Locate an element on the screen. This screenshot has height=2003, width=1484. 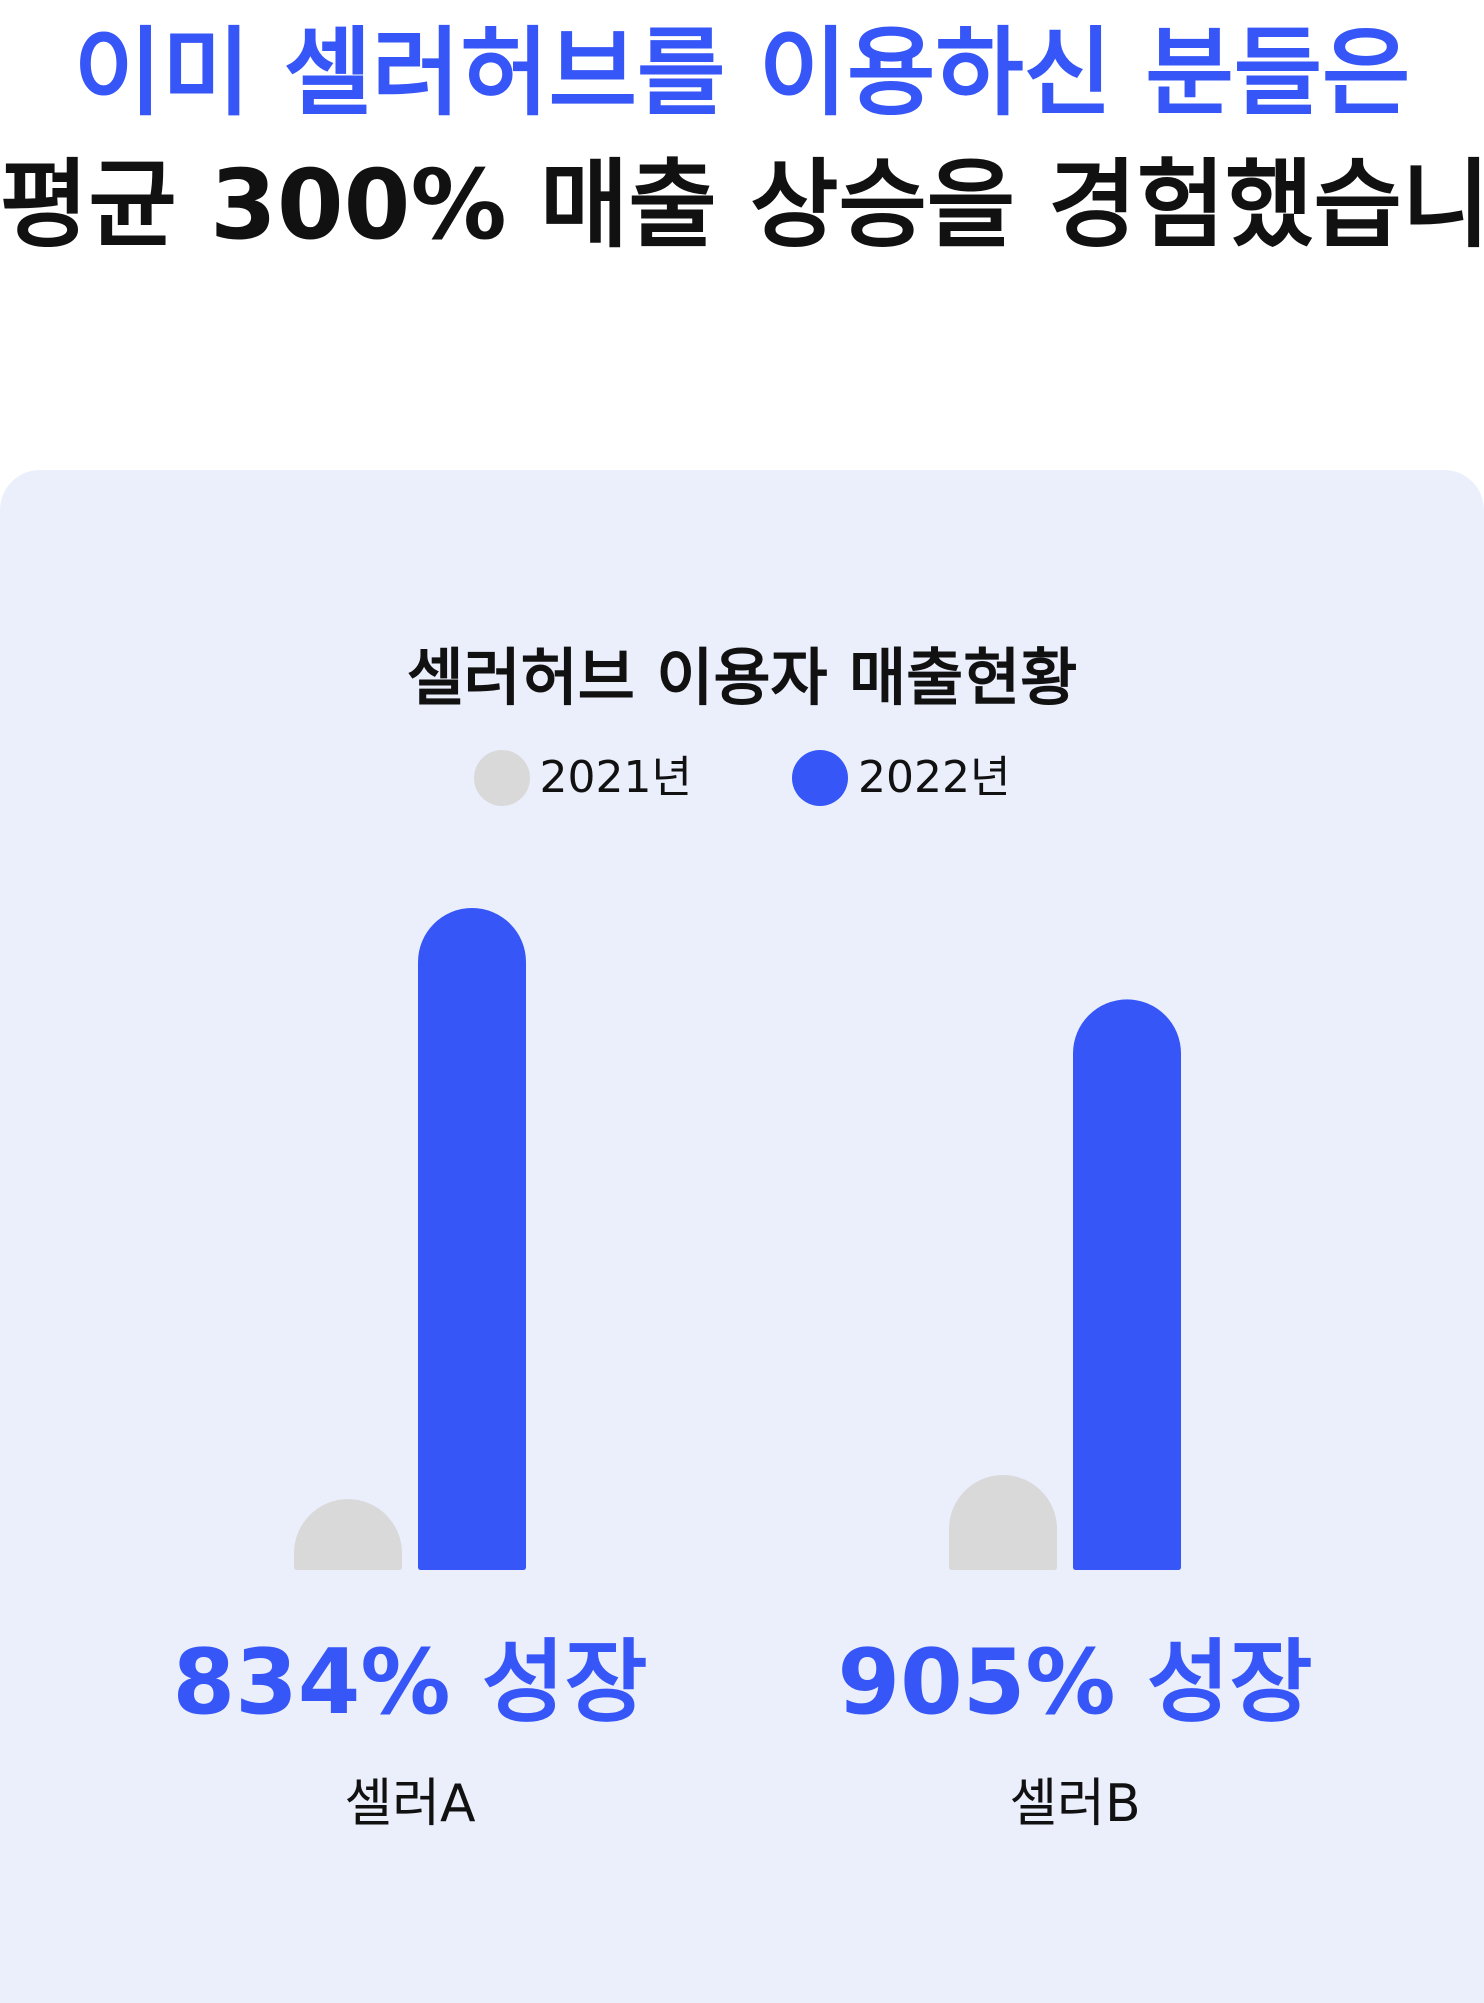
legend-item-2022: 2022년 is located at coordinates (901, 778).